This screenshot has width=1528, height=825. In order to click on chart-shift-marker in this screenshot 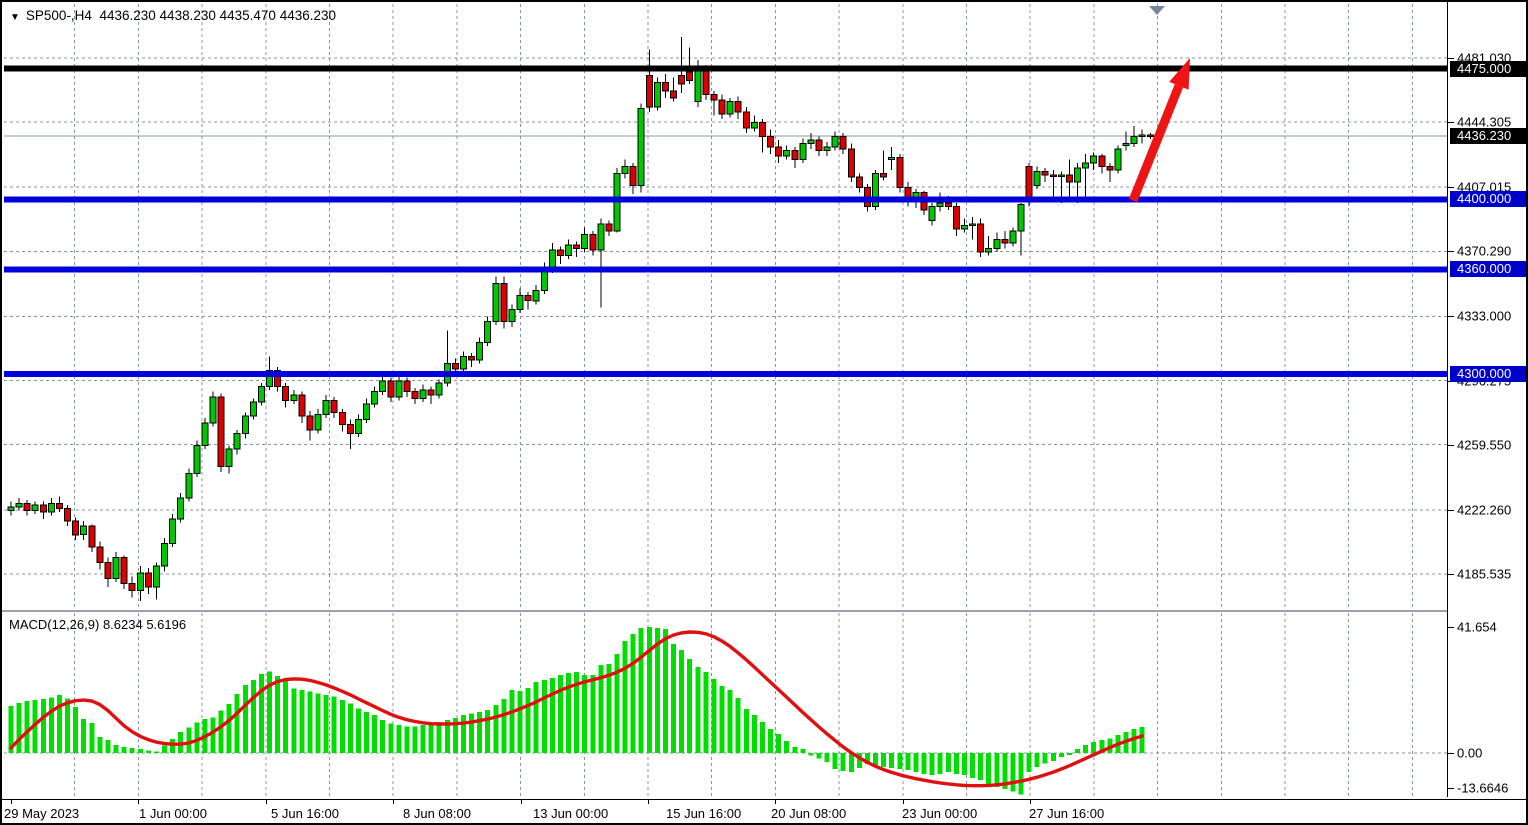, I will do `click(1157, 10)`.